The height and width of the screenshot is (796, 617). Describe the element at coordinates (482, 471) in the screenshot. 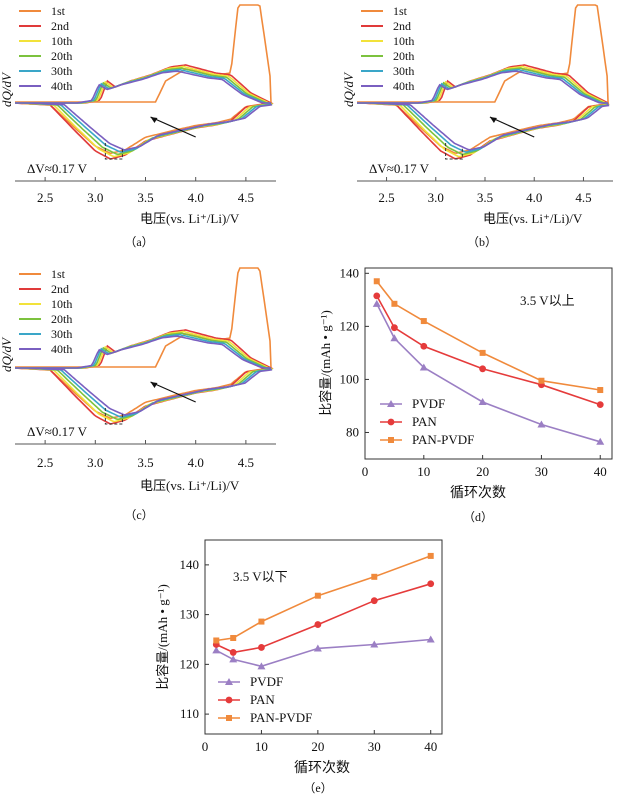

I see `x-tick-label: 20` at that location.